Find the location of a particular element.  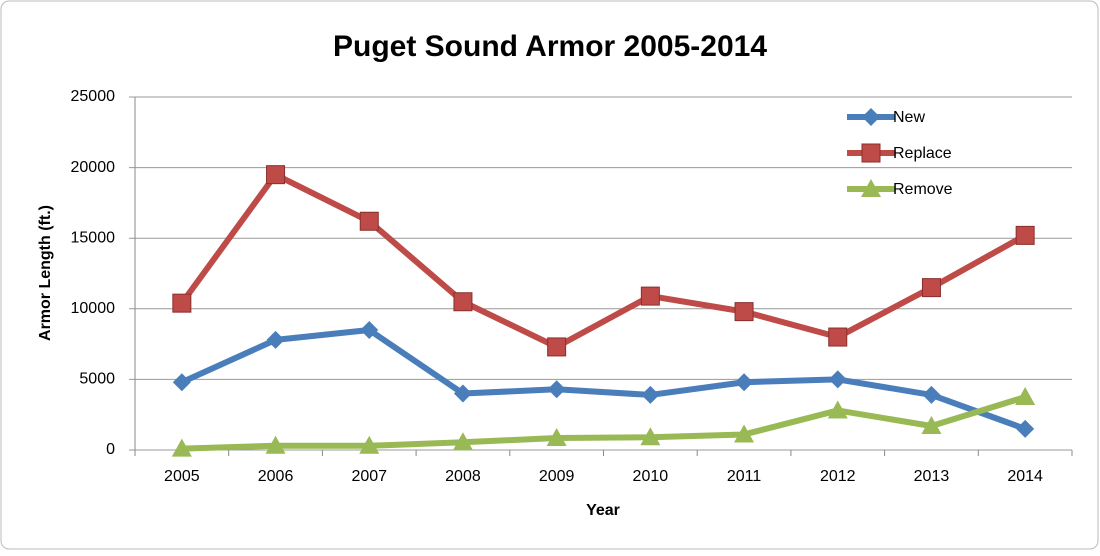

x-tick-label: 2012 is located at coordinates (838, 476).